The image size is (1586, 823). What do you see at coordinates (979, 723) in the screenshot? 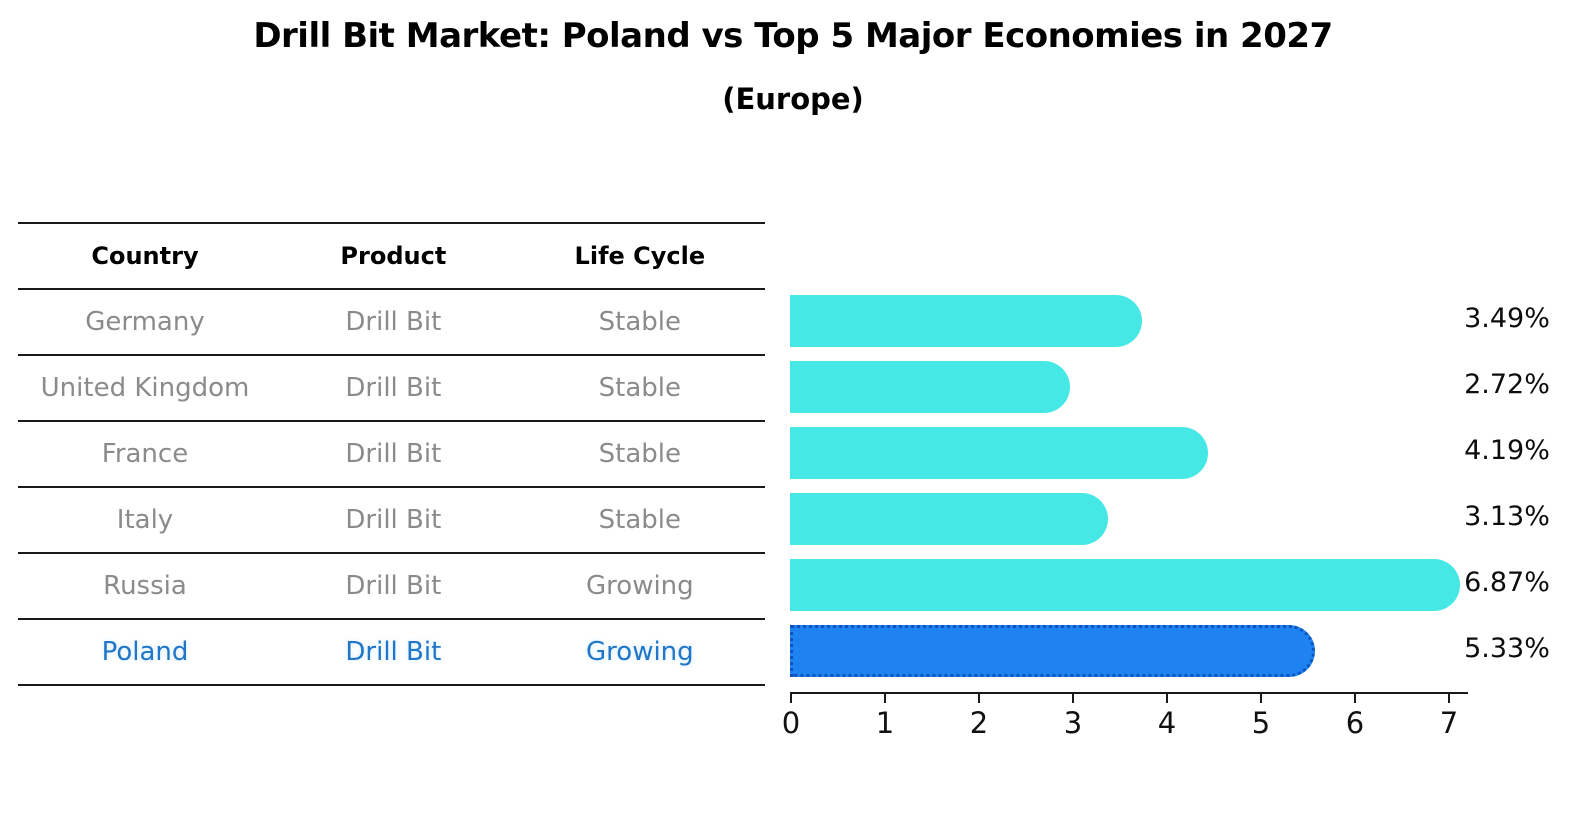
I see `x-axis-tick-label: 2` at bounding box center [979, 723].